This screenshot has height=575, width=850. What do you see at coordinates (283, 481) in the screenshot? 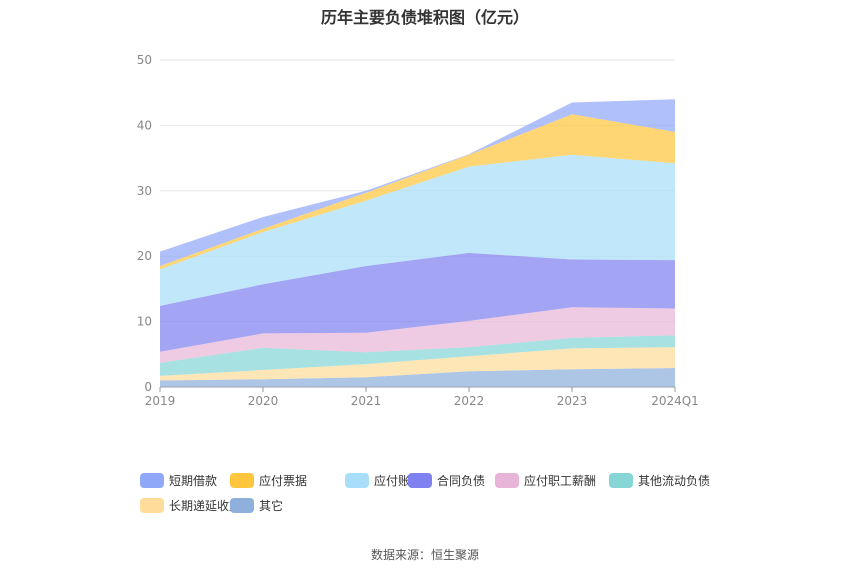
I see `legend-label: 应付票据` at bounding box center [283, 481].